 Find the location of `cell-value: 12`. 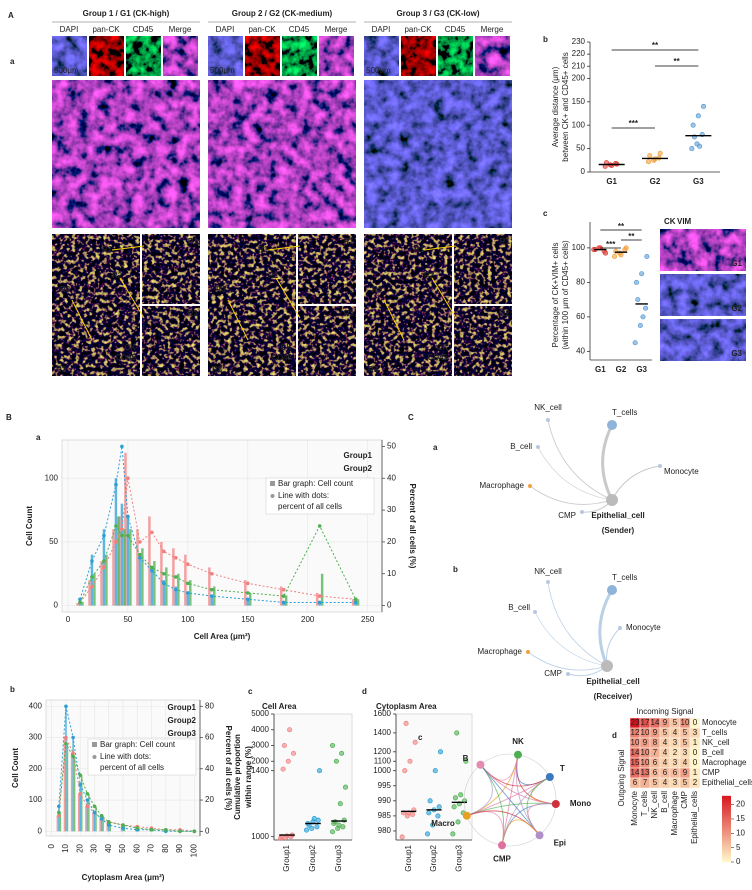

cell-value: 12 is located at coordinates (635, 732).